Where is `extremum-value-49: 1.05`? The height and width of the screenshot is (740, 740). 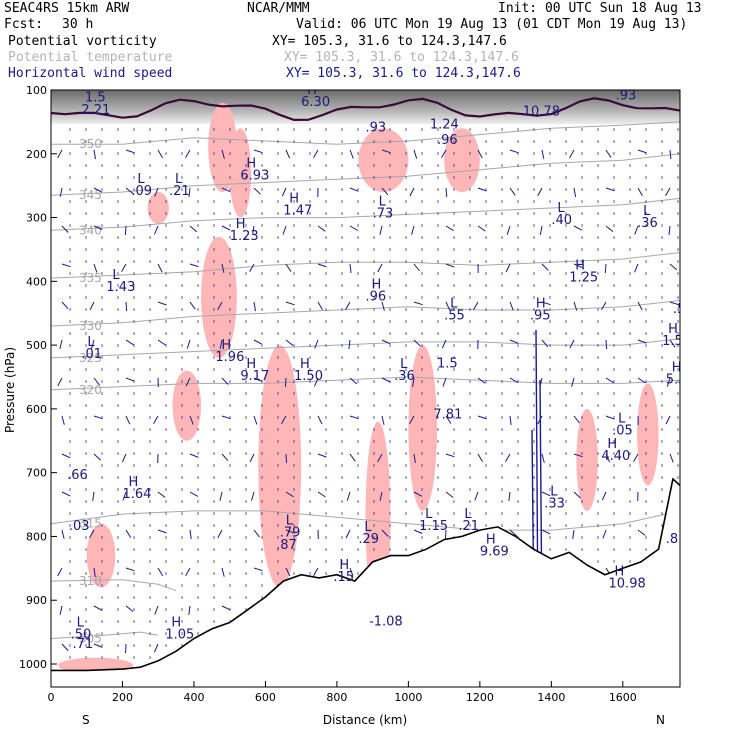
extremum-value-49: 1.05 is located at coordinates (179, 634).